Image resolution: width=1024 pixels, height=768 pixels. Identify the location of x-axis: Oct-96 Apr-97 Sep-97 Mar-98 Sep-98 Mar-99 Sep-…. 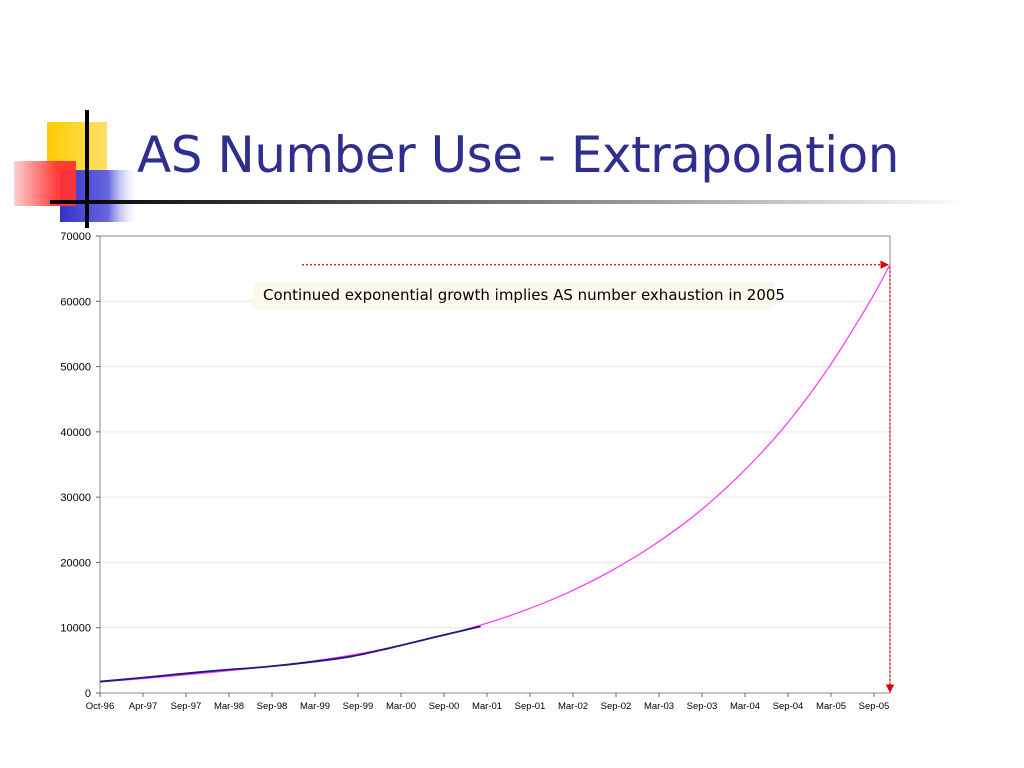
(488, 702).